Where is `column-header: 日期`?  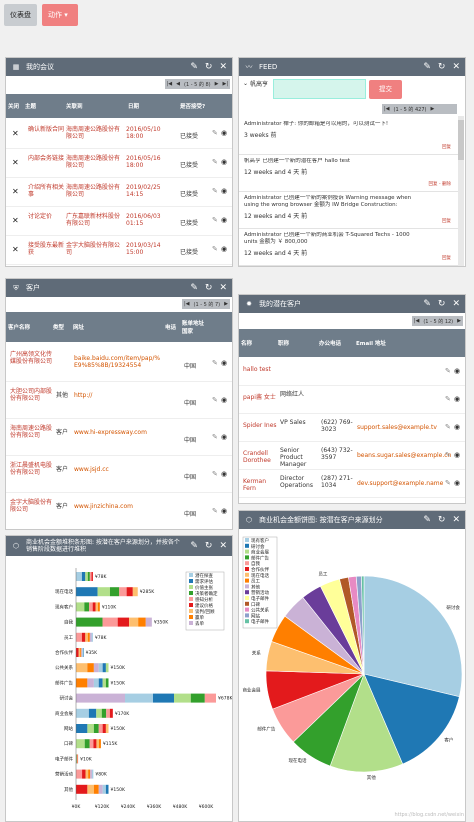 column-header: 日期 is located at coordinates (152, 106).